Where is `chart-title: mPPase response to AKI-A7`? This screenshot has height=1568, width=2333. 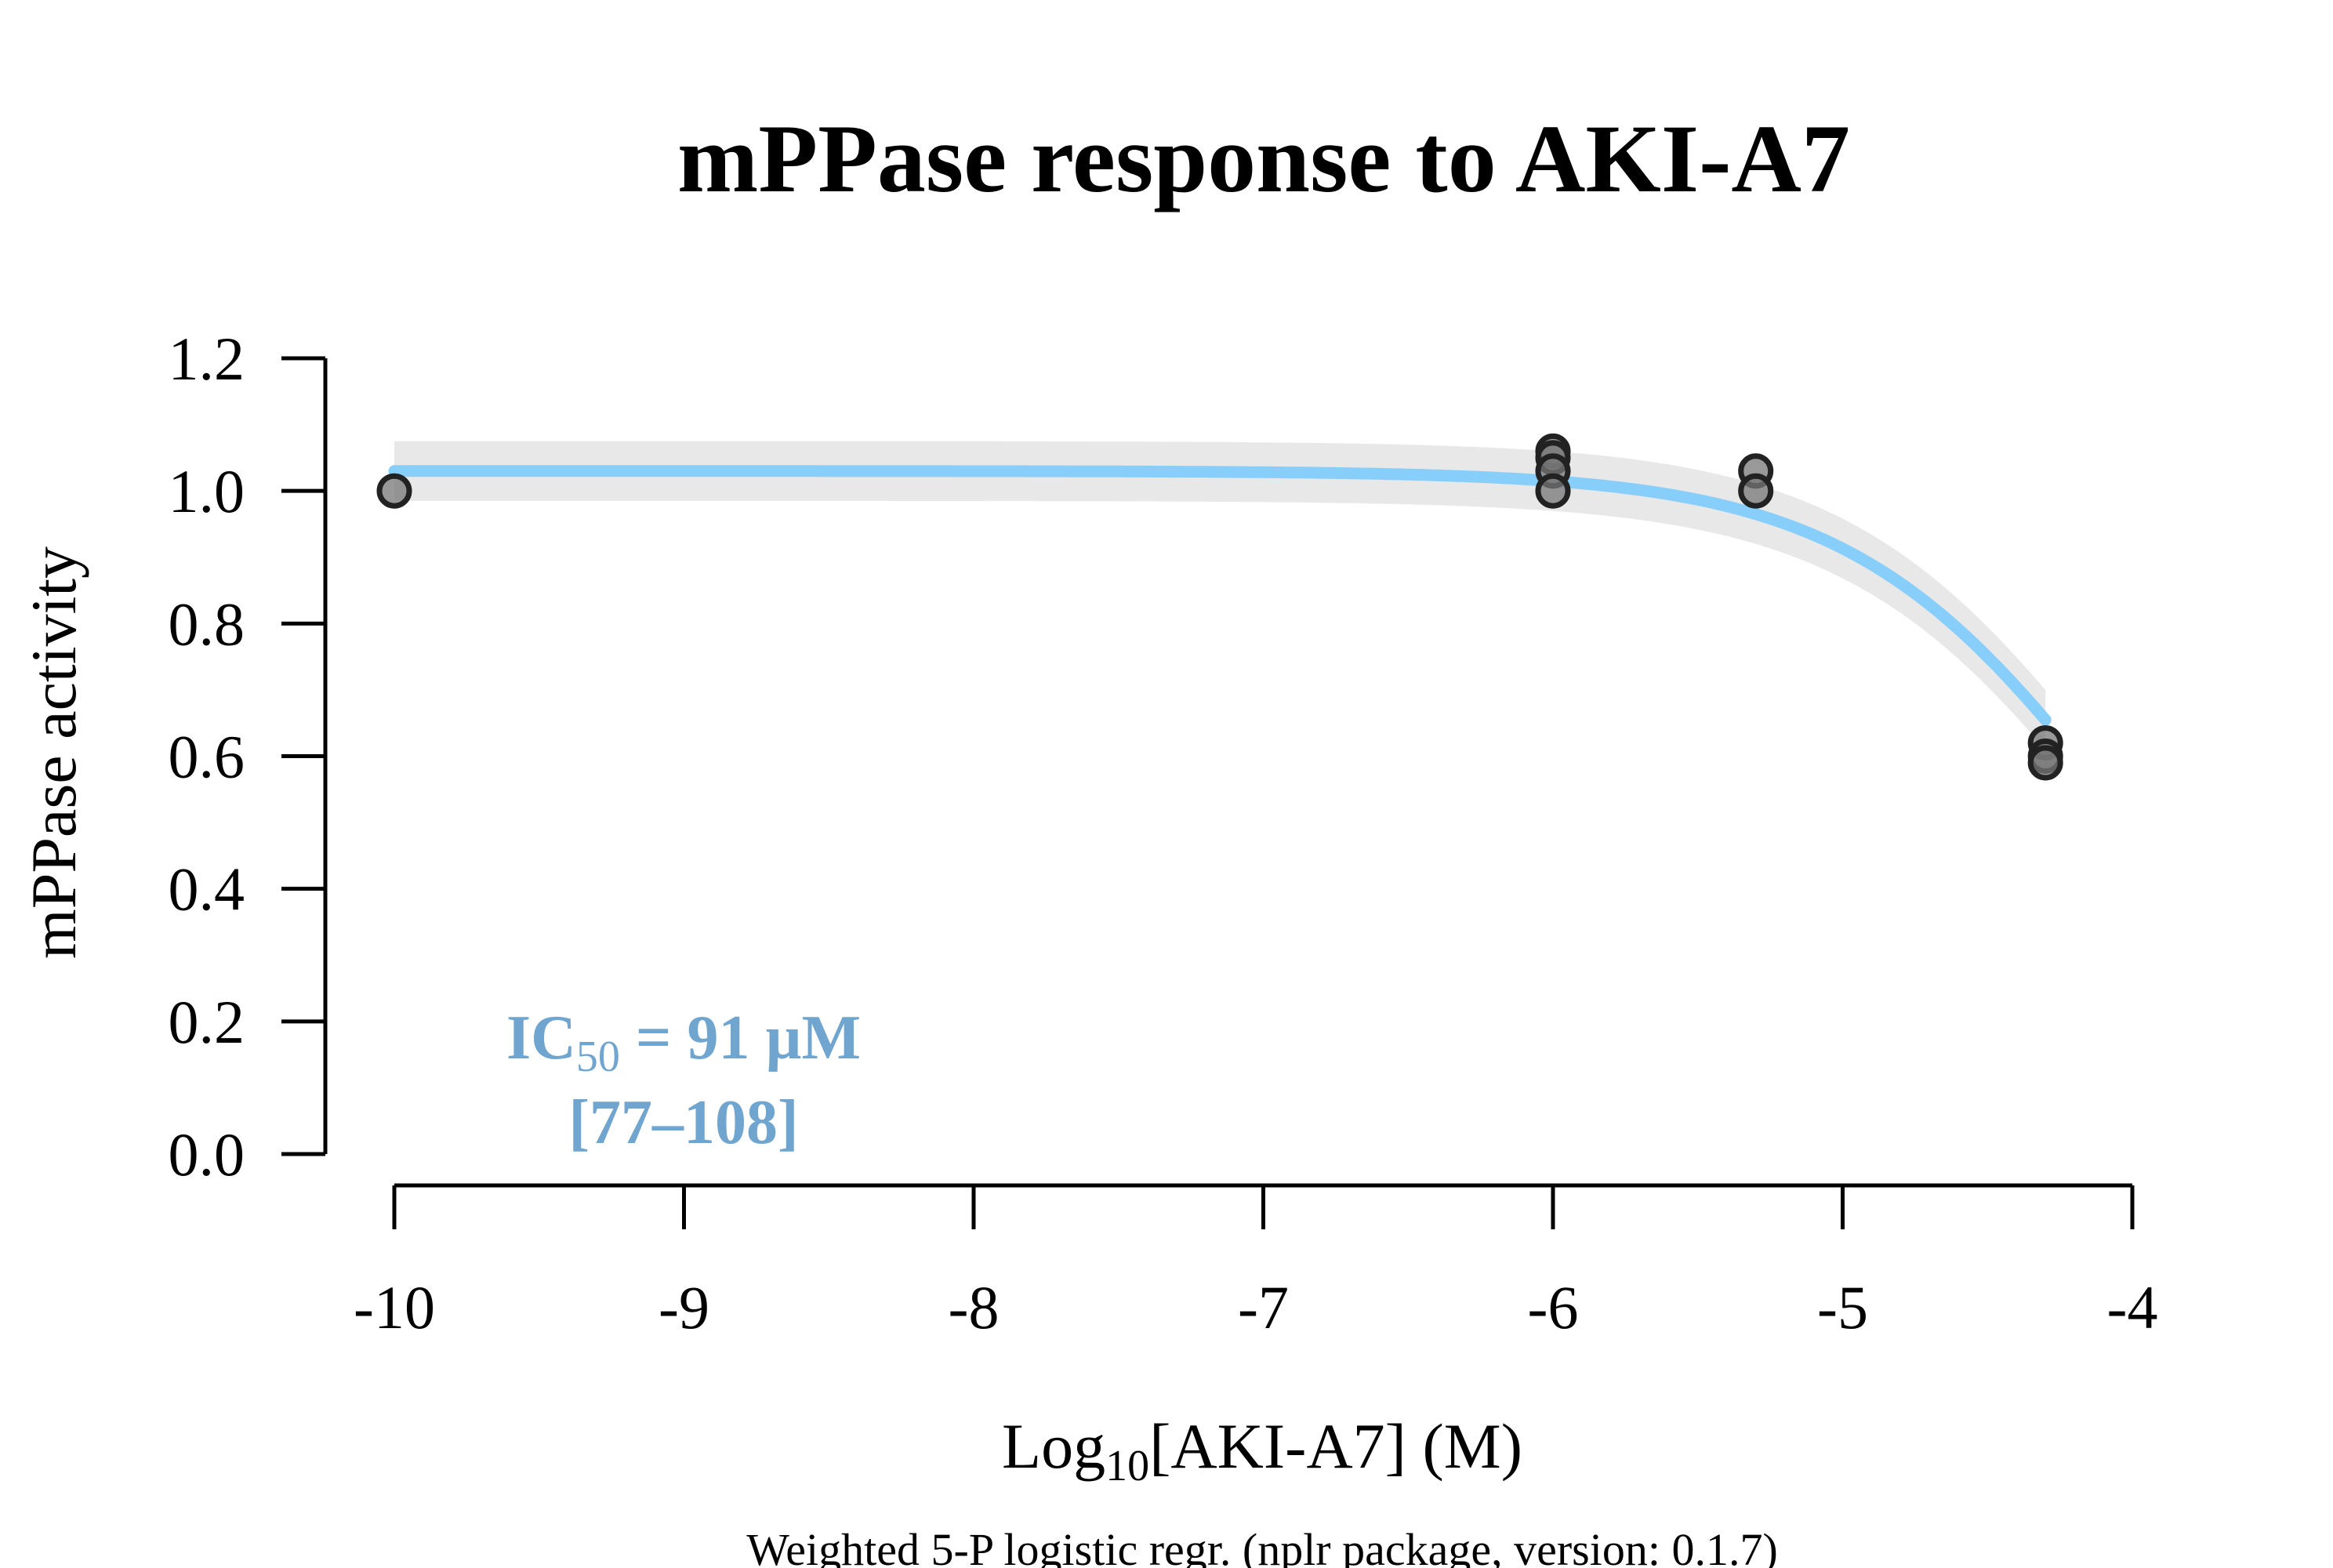 chart-title: mPPase response to AKI-A7 is located at coordinates (1263, 158).